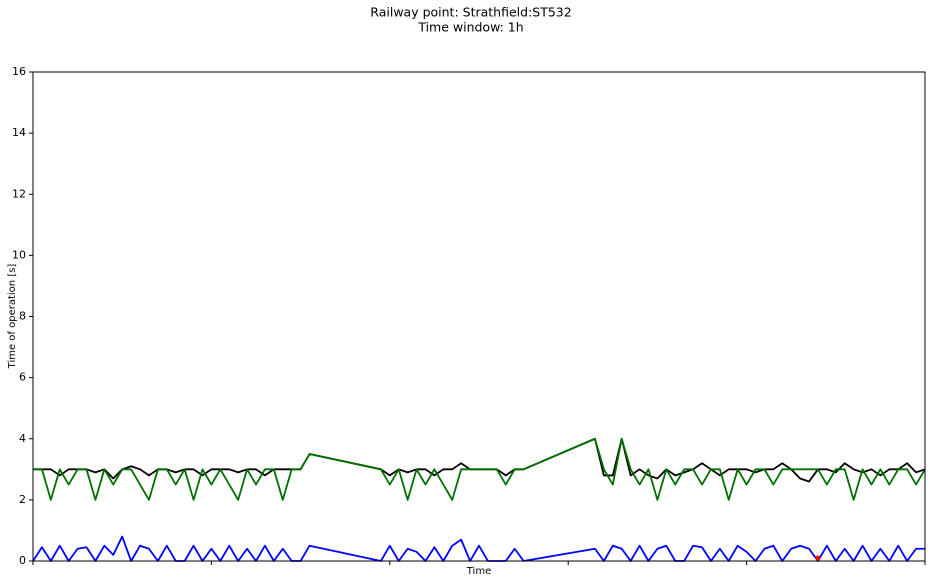 This screenshot has height=582, width=936. Describe the element at coordinates (470, 12) in the screenshot. I see `chart-title: Railway point: Strathfield:ST532` at that location.